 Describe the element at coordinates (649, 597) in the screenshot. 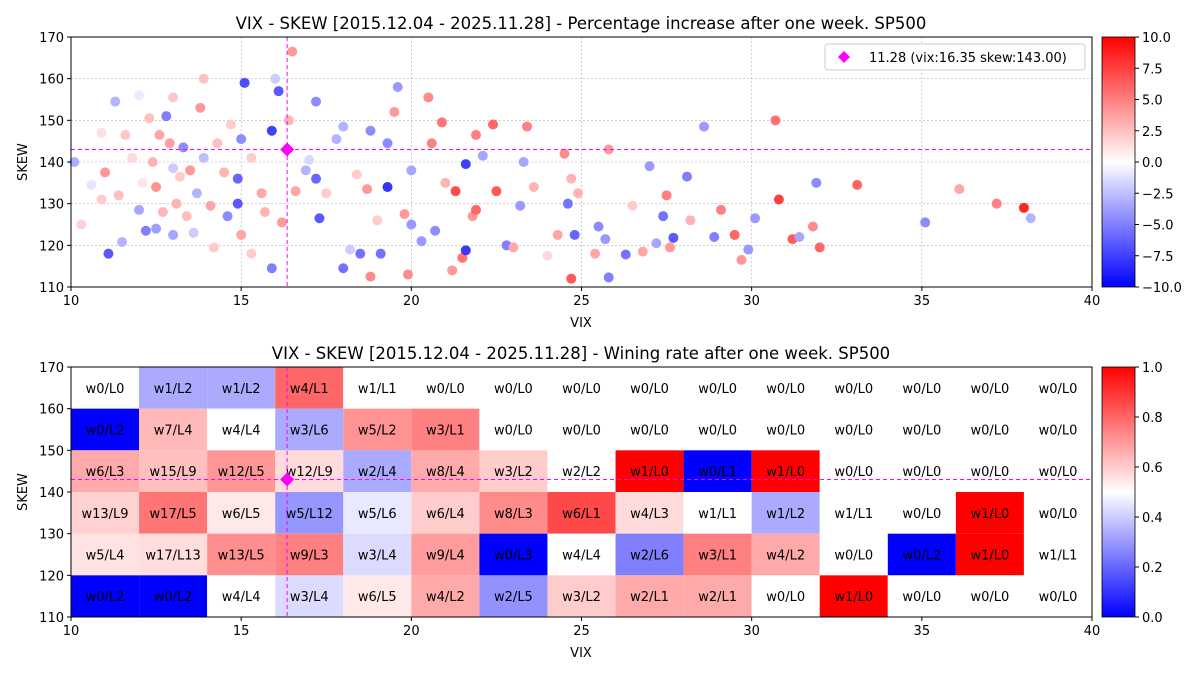

I see `heatmap-cell-label: w2/L1` at that location.